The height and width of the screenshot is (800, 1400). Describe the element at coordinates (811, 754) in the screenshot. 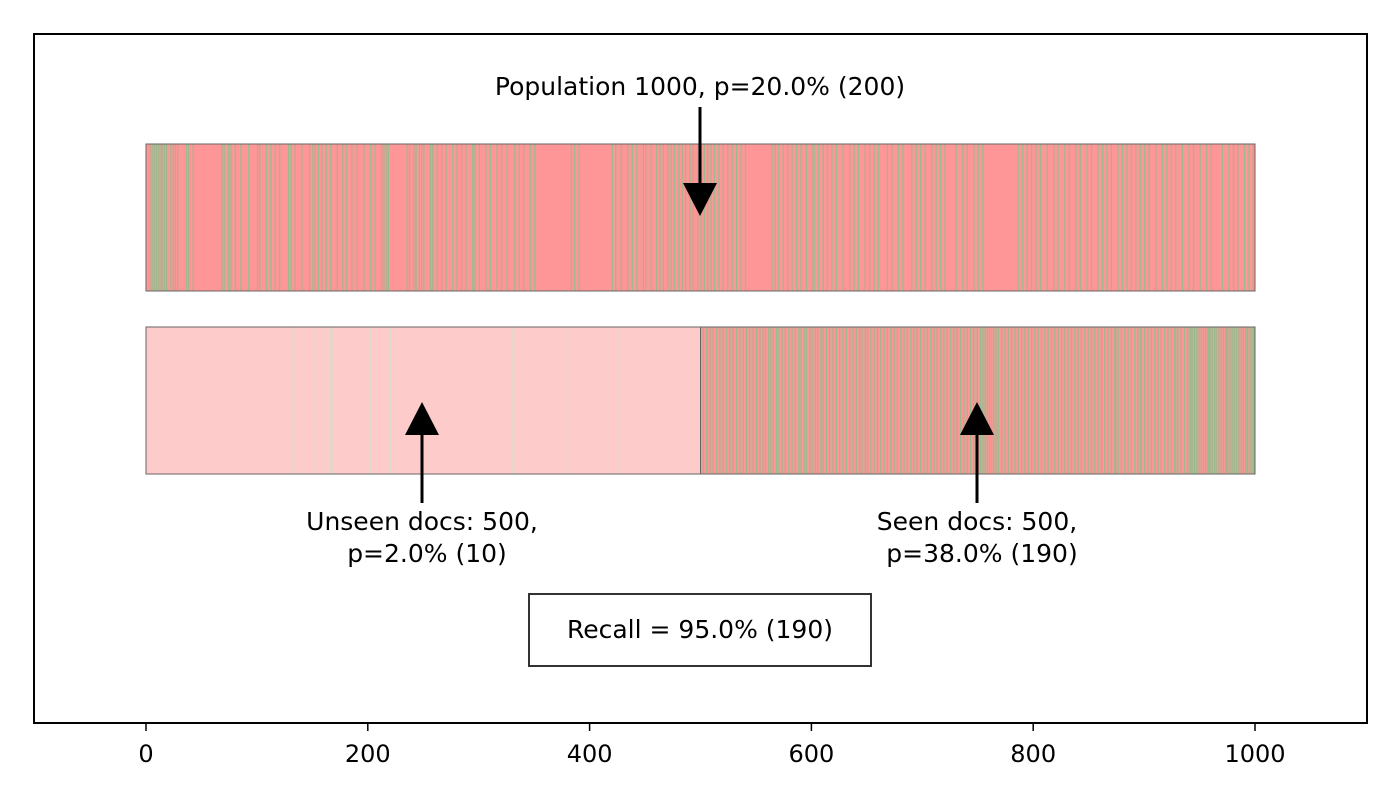

I see `x-tick-label: 600` at that location.